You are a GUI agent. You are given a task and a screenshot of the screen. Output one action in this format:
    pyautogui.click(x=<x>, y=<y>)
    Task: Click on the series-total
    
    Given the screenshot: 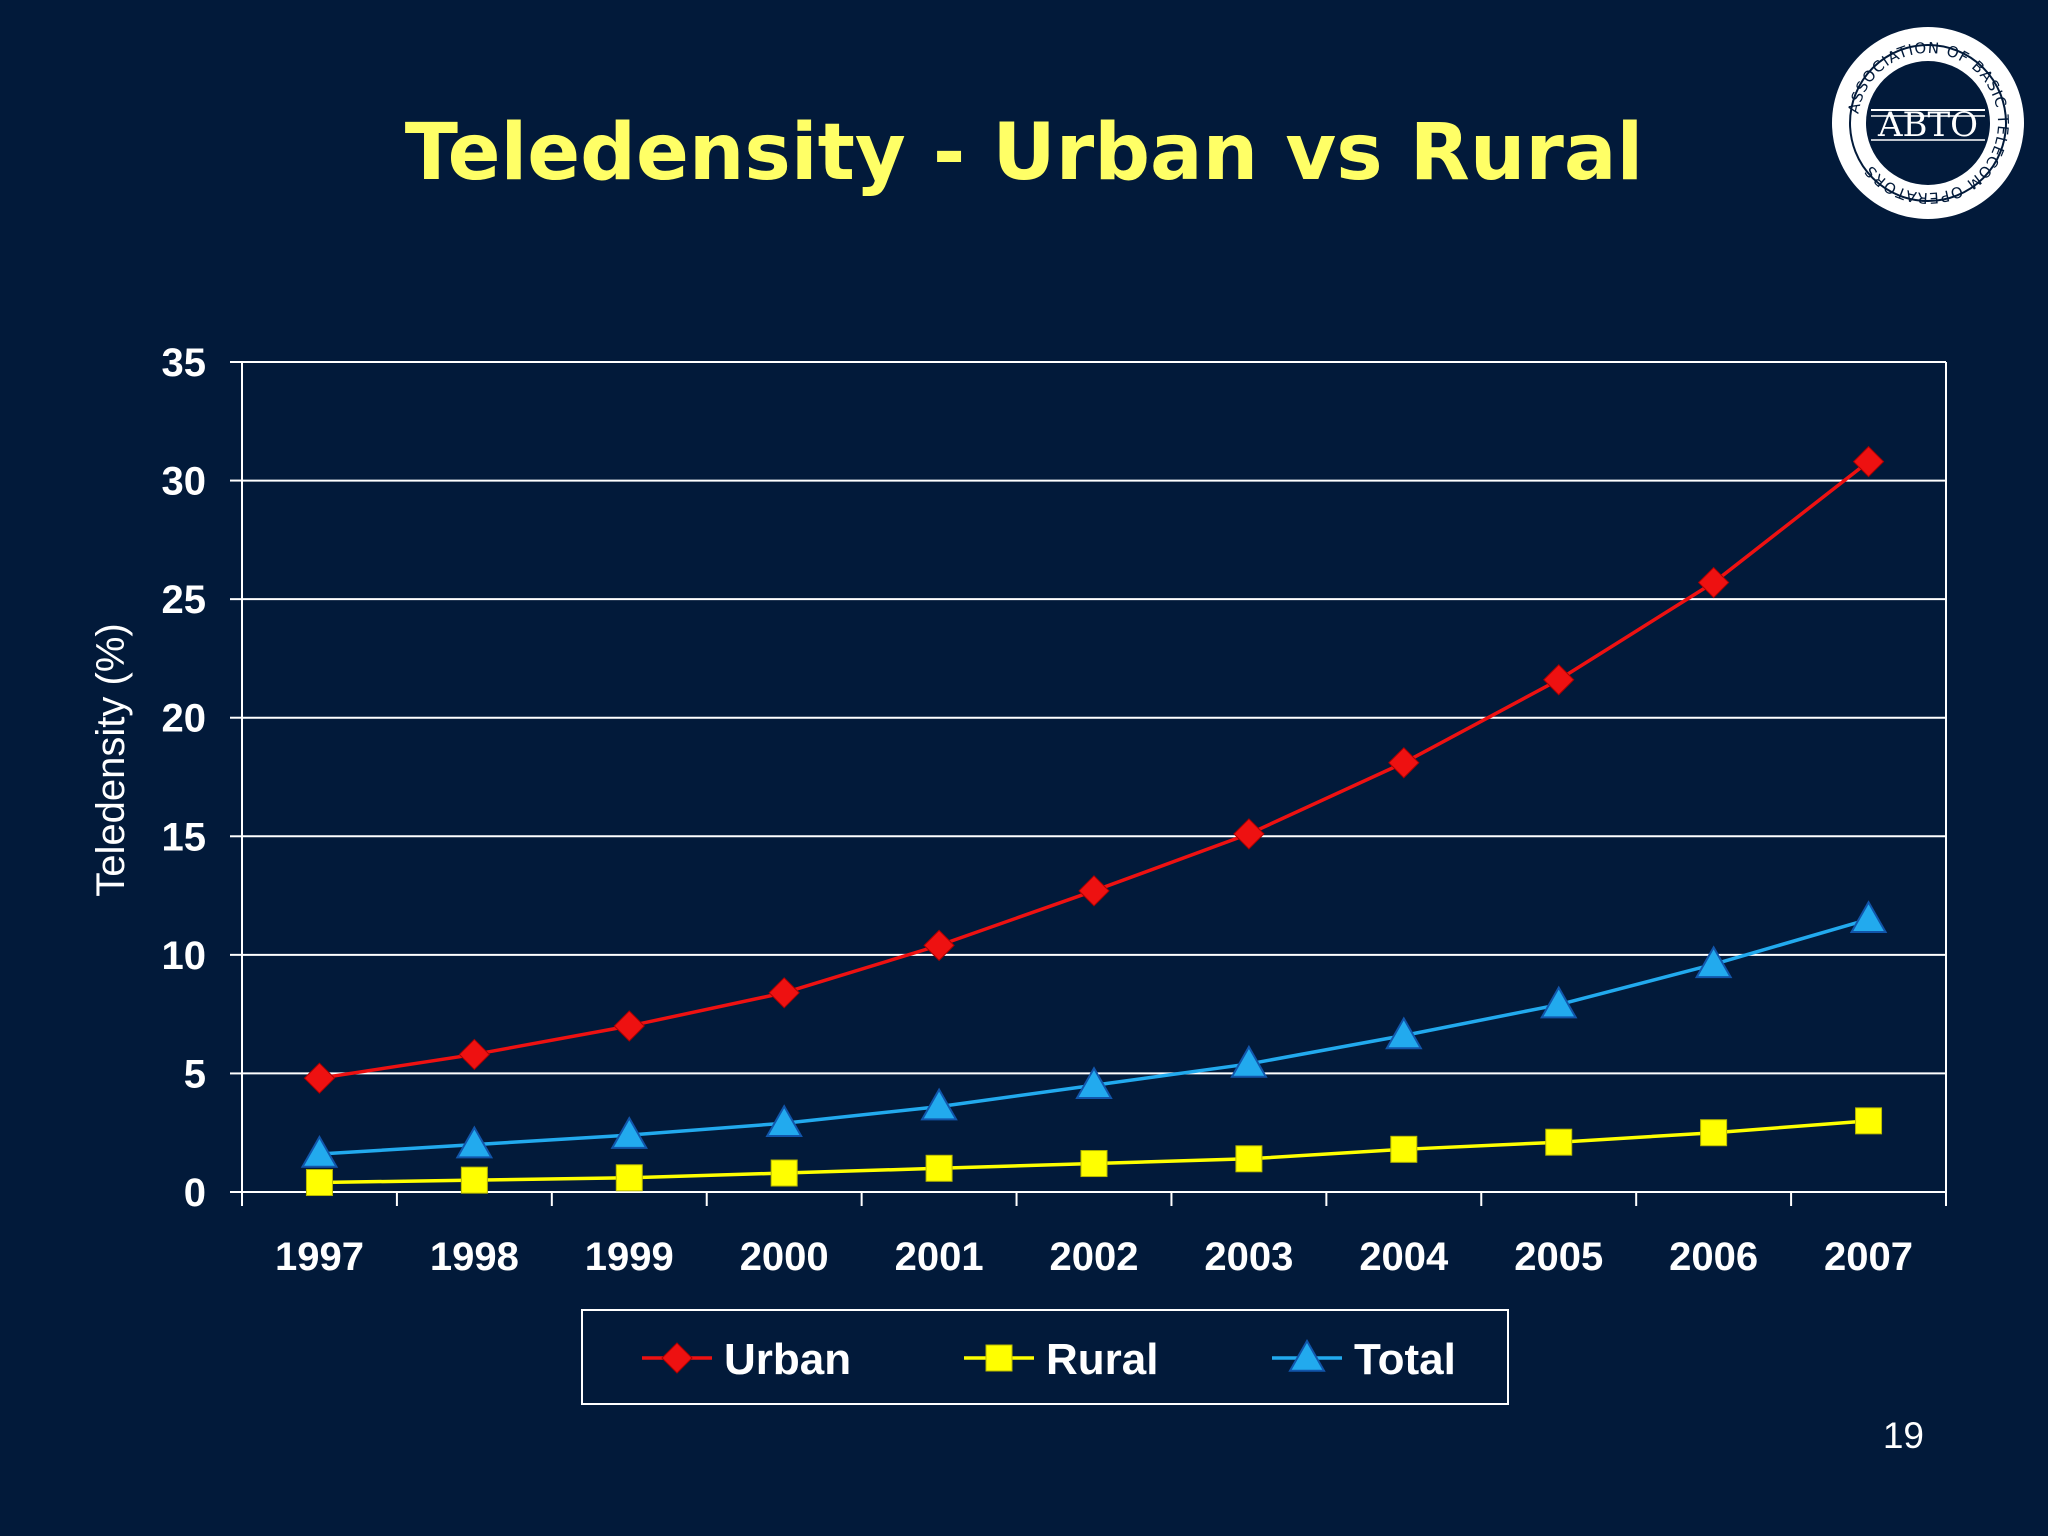 What is the action you would take?
    pyautogui.click(x=1094, y=1034)
    